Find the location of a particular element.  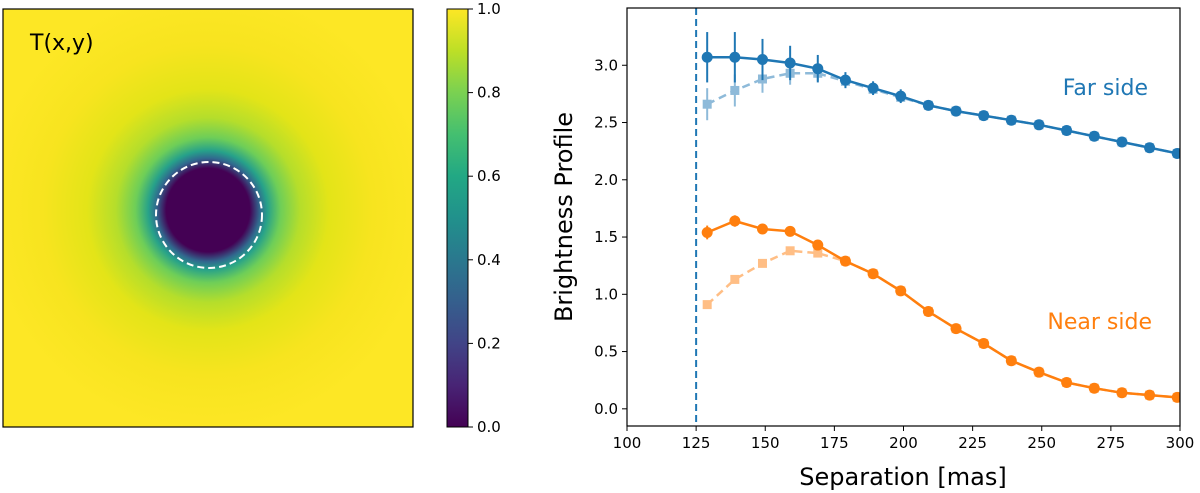

y-tick-label: 1.0 is located at coordinates (606, 294).